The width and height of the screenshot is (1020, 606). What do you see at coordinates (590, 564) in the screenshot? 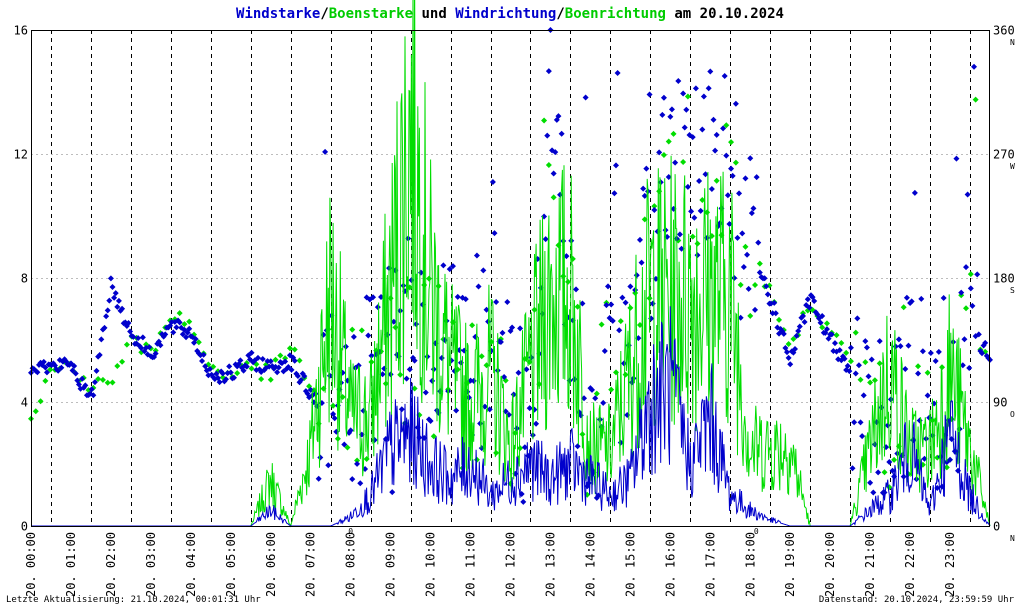
I see `x-tick-label: 20. 14:00` at bounding box center [590, 564].